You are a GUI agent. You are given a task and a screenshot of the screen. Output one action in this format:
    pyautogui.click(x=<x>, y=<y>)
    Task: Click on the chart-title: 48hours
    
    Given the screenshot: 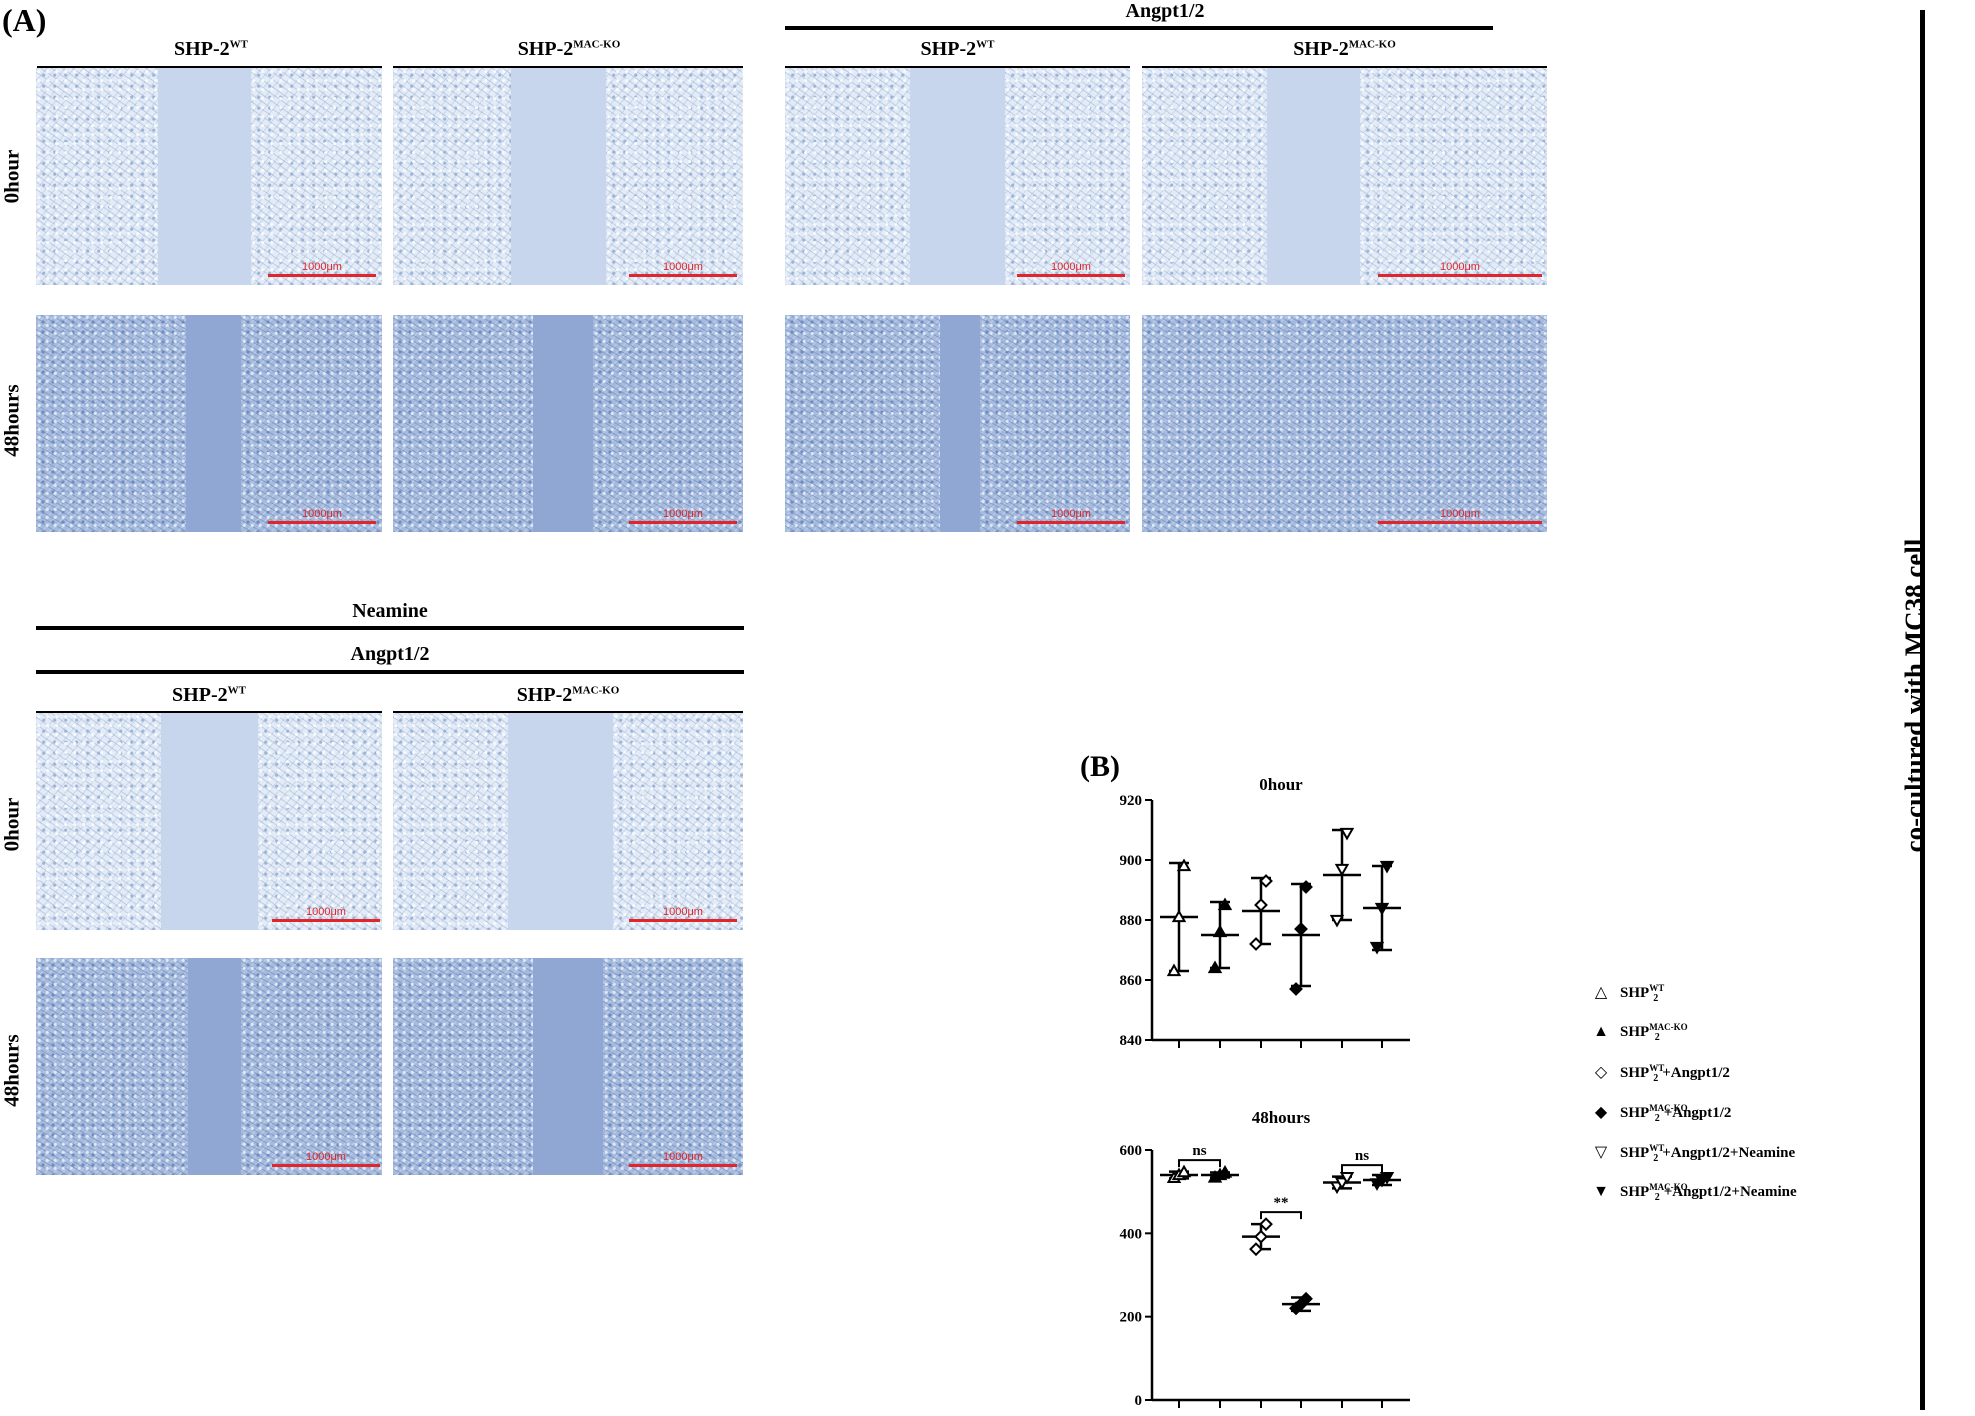 What is the action you would take?
    pyautogui.click(x=1281, y=1117)
    